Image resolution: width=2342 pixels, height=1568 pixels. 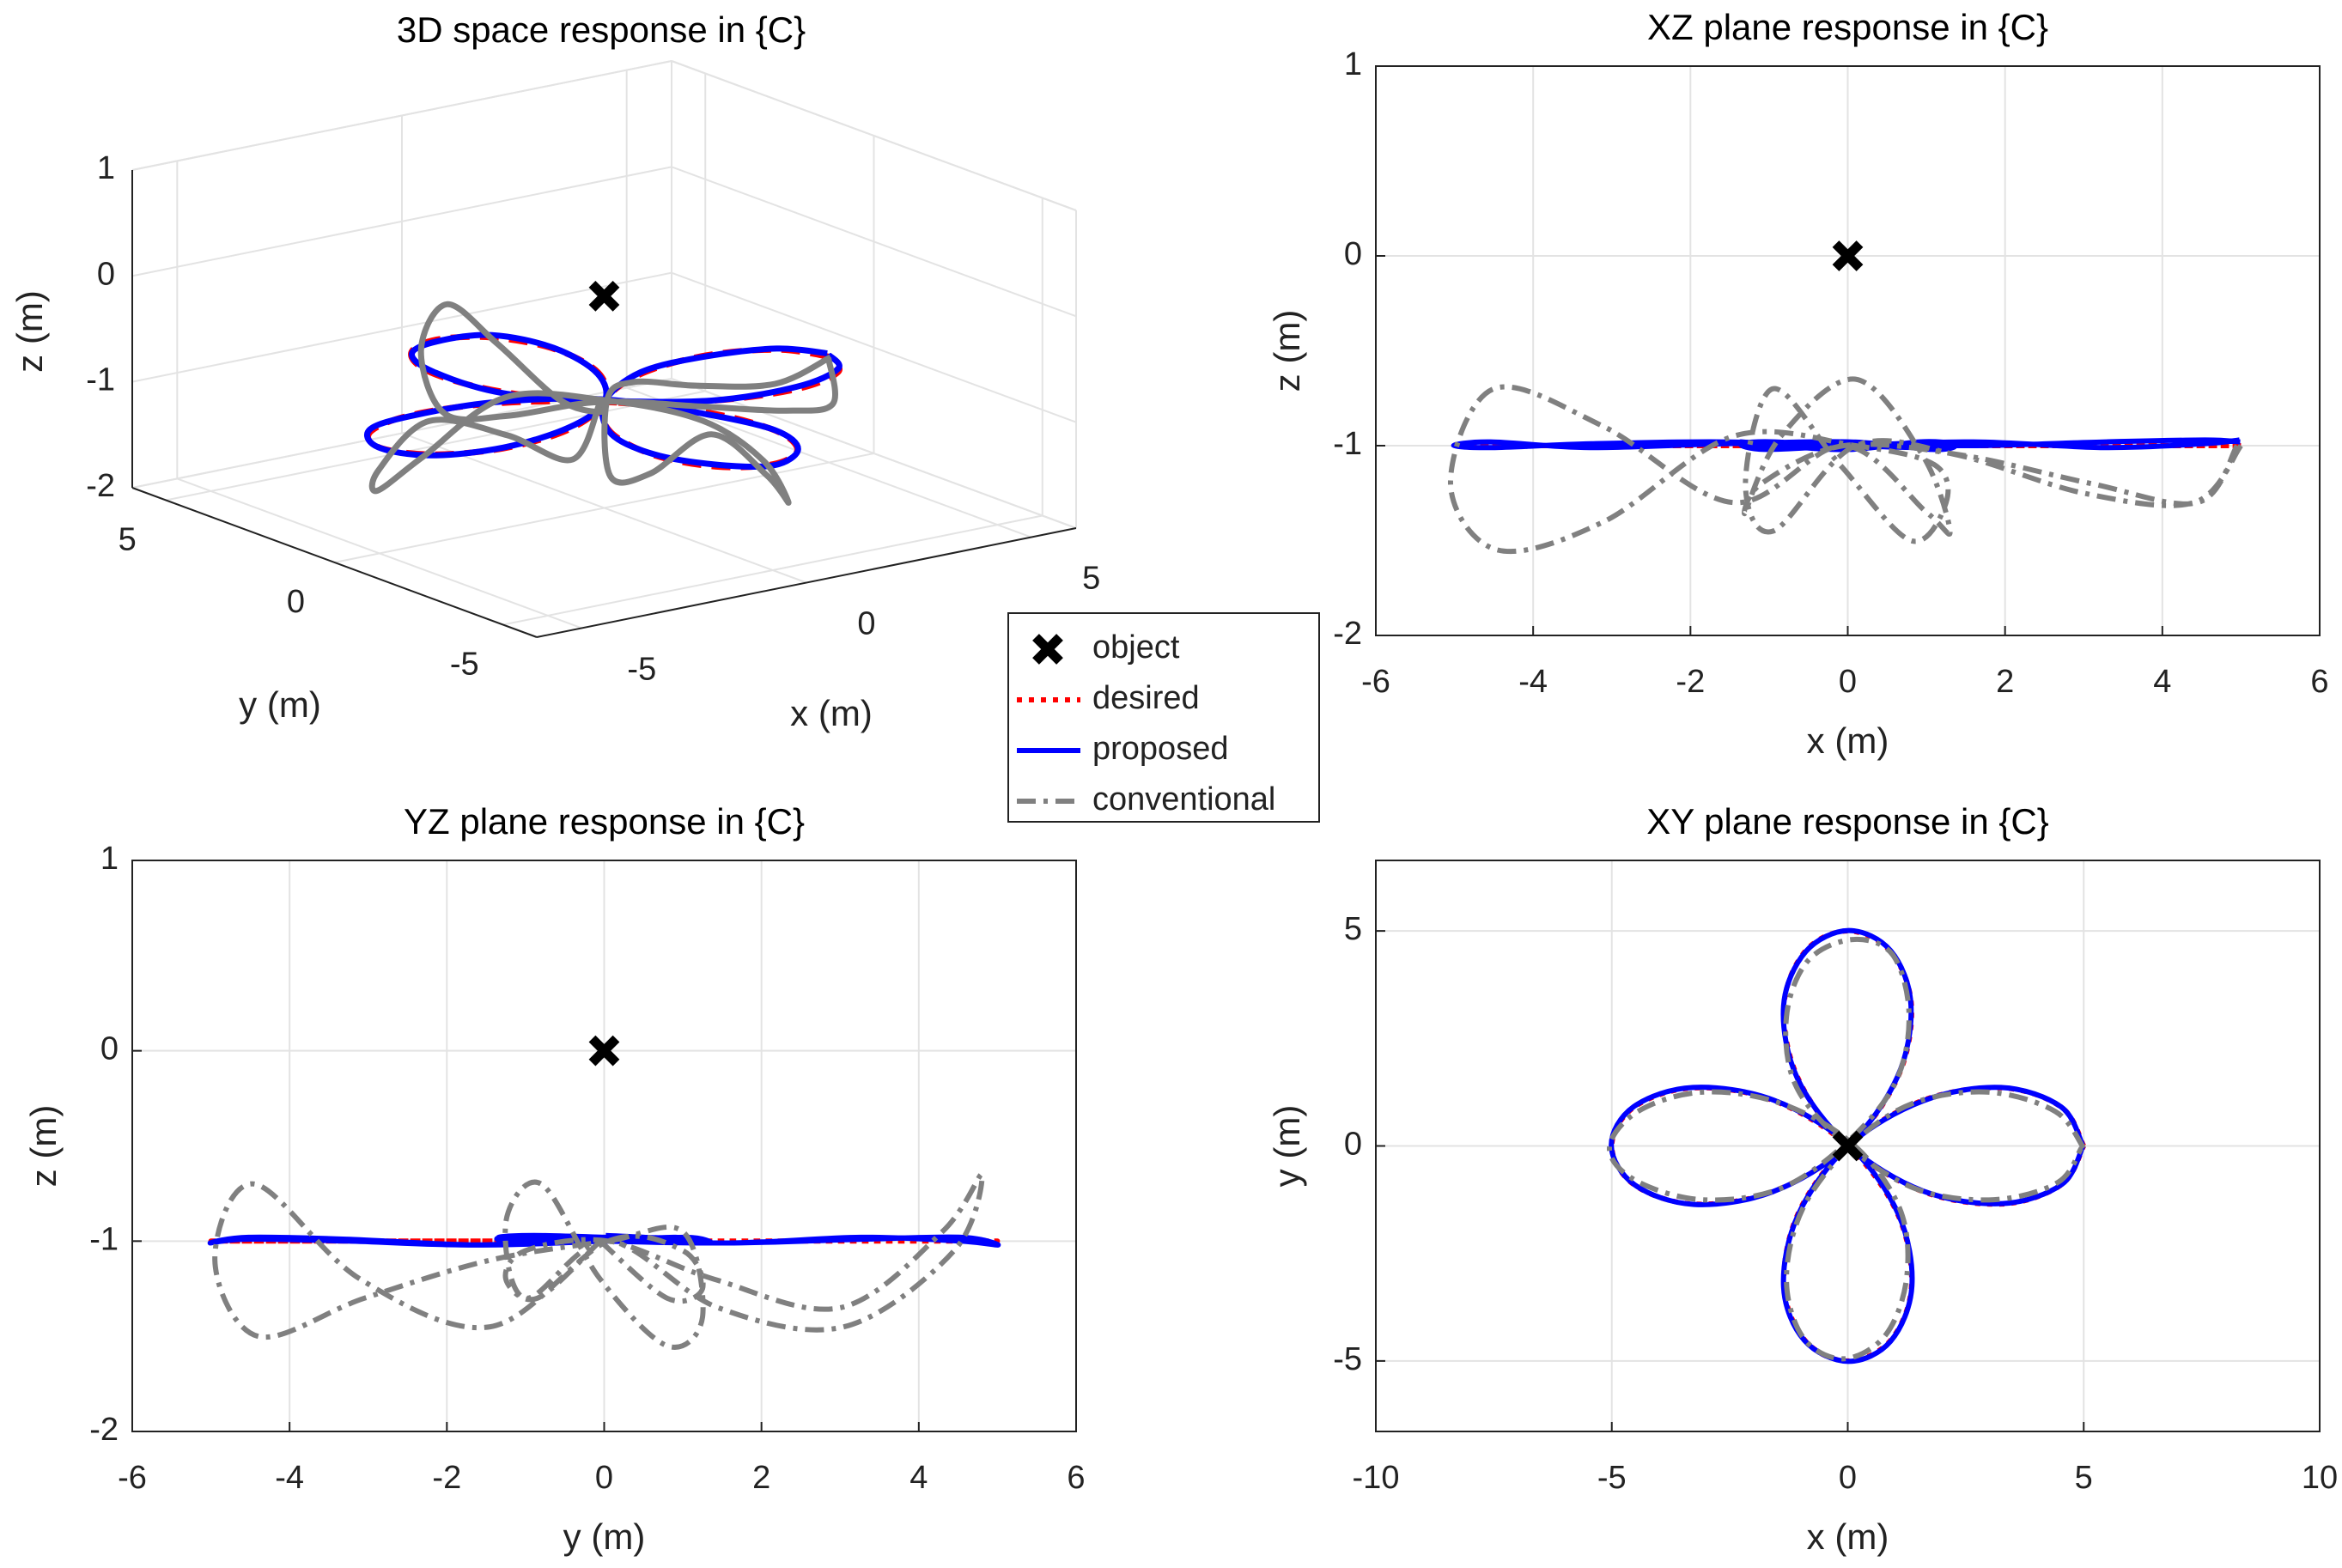 What do you see at coordinates (1847, 821) in the screenshot?
I see `chart-title: XY plane response in {C}` at bounding box center [1847, 821].